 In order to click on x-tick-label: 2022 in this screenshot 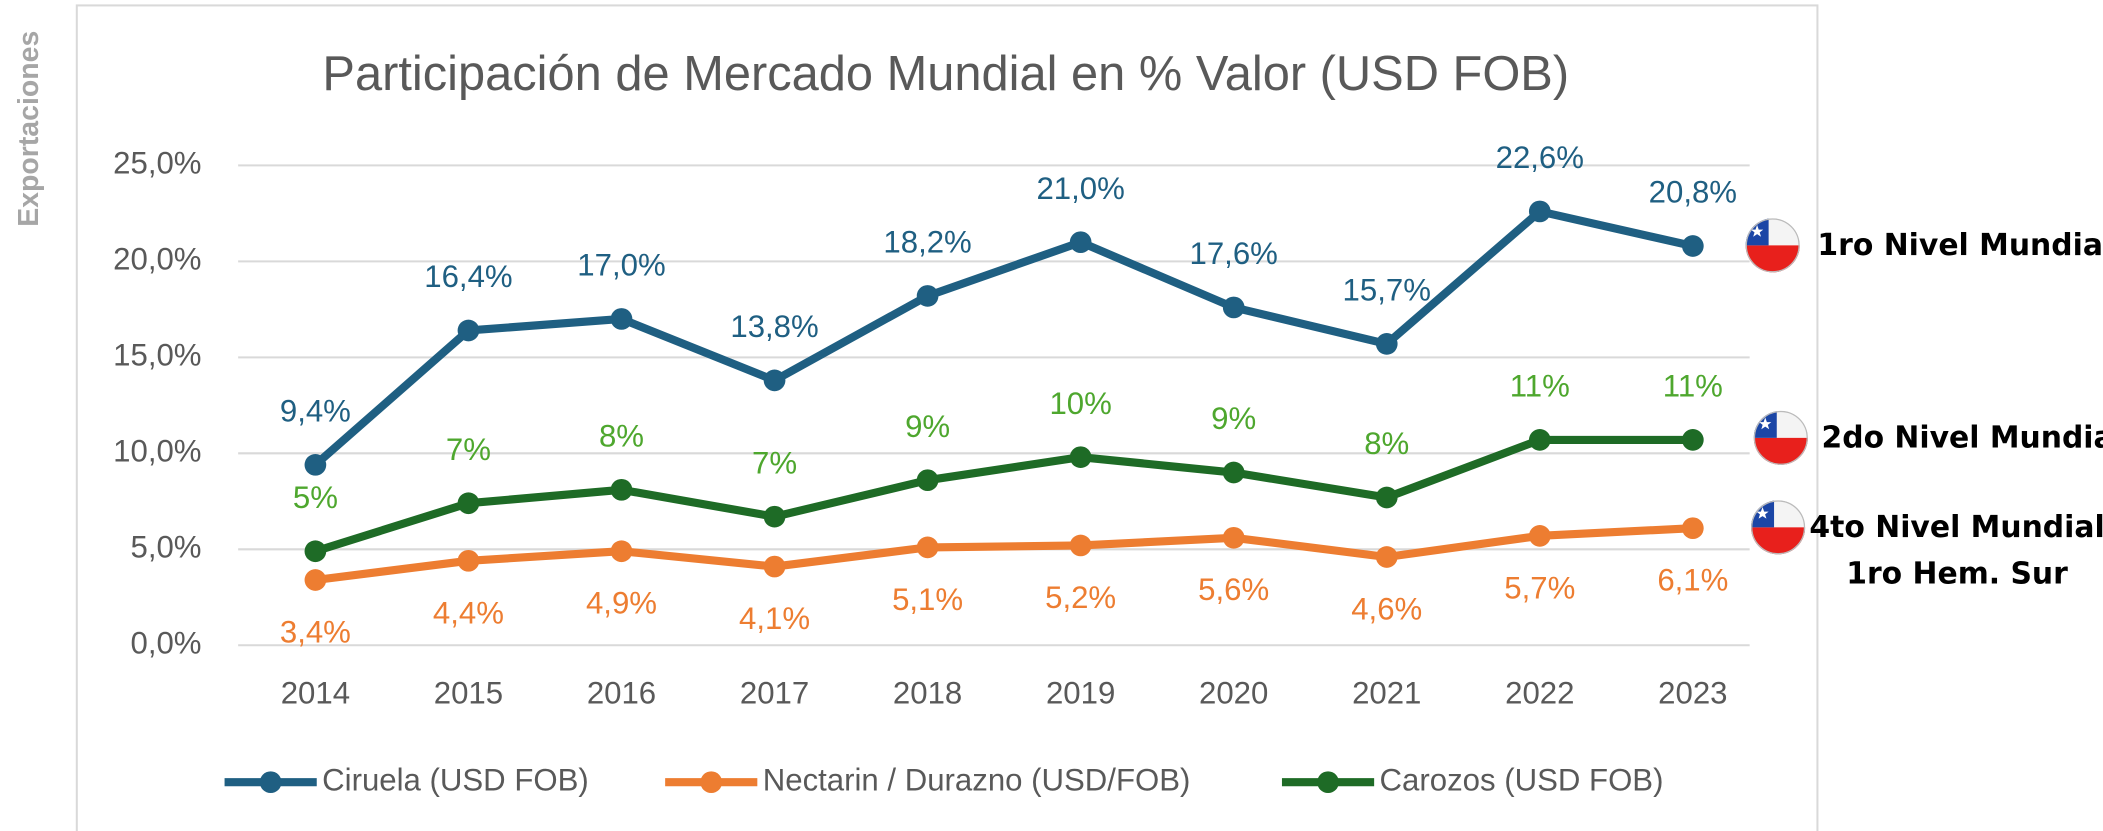, I will do `click(1539, 693)`.